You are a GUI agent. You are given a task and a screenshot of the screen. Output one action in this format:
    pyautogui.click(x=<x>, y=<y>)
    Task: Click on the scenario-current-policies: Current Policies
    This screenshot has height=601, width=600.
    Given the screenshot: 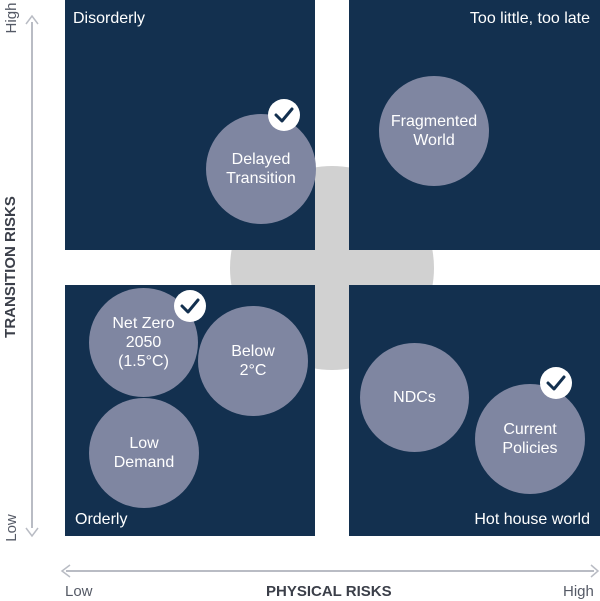 What is the action you would take?
    pyautogui.click(x=530, y=439)
    